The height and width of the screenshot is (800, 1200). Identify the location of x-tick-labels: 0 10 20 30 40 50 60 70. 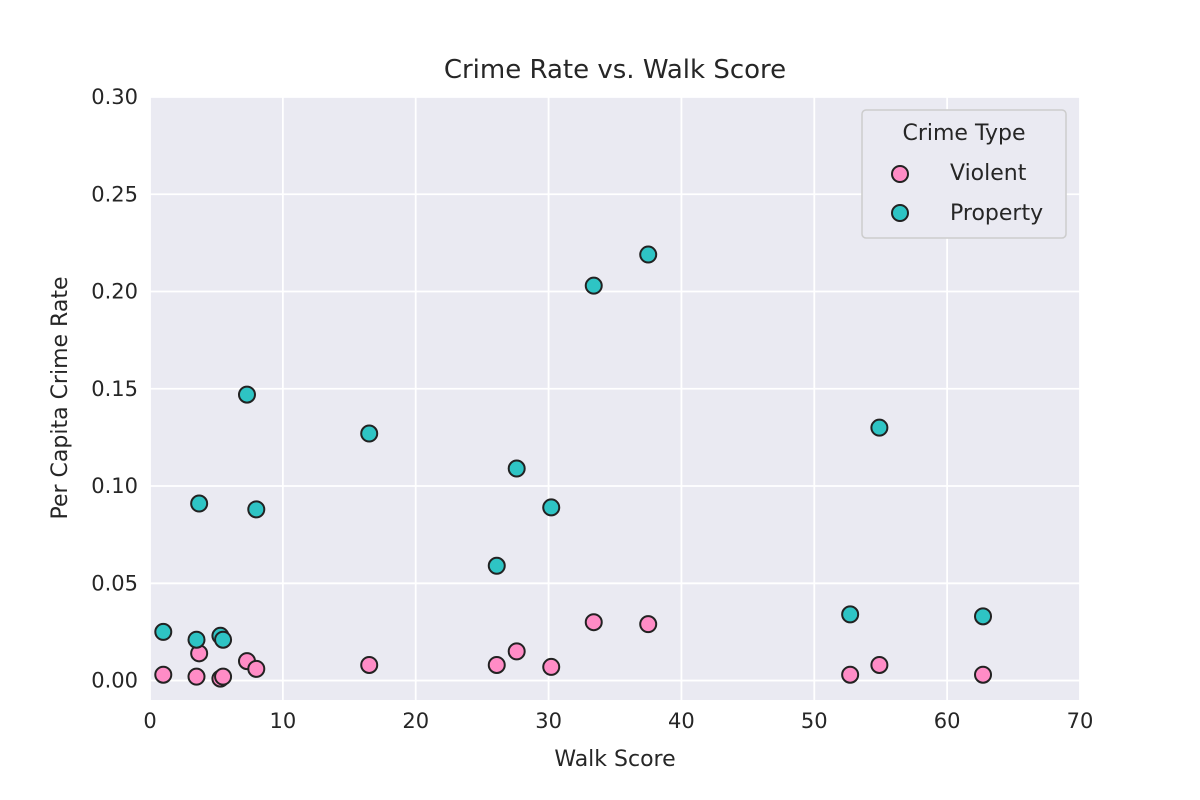
(618, 721).